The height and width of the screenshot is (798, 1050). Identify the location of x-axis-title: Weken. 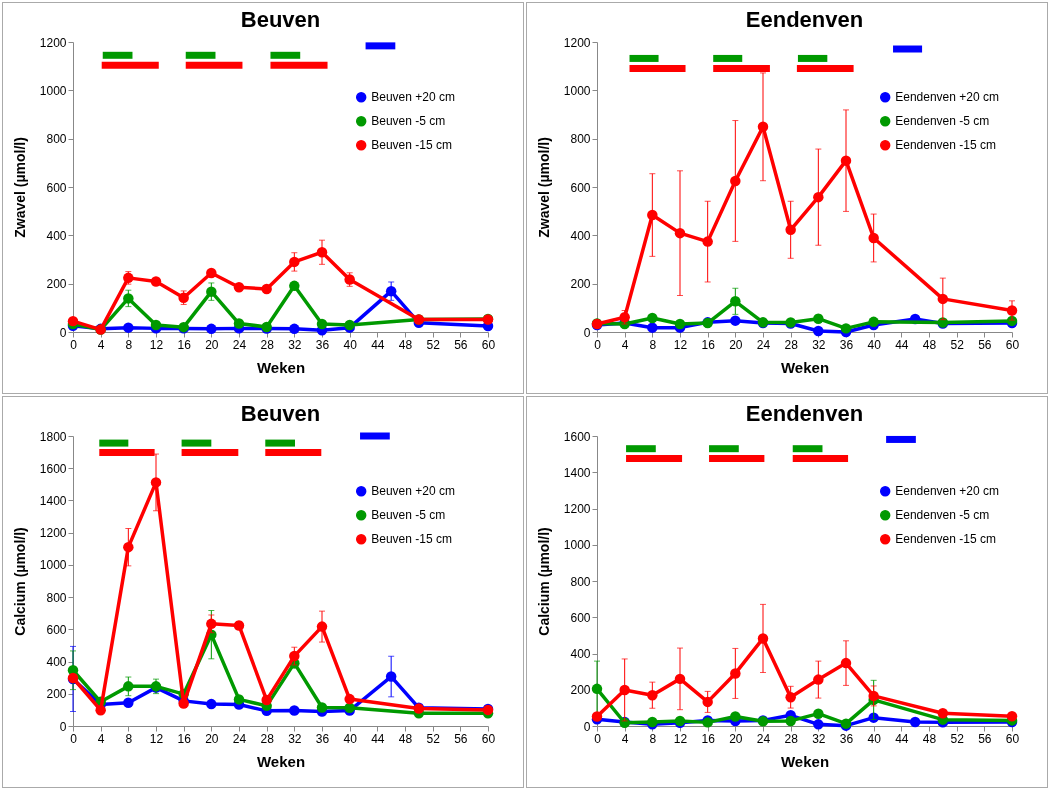
(281, 367).